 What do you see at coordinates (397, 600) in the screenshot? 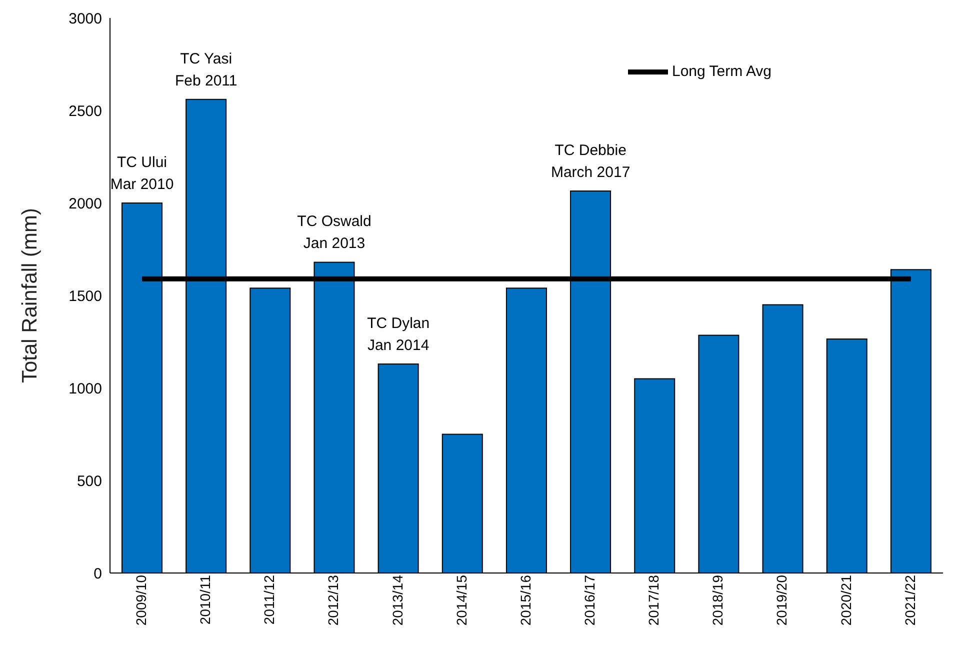
I see `x-tick-label: 2013/14` at bounding box center [397, 600].